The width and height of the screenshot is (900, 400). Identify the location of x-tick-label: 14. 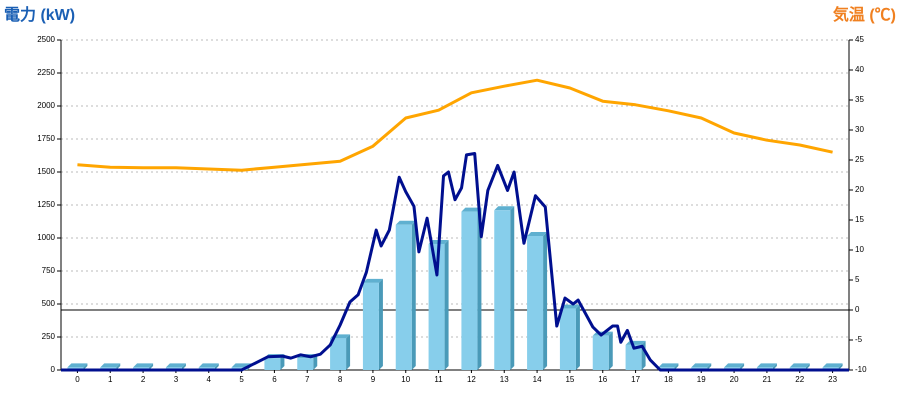
(537, 379).